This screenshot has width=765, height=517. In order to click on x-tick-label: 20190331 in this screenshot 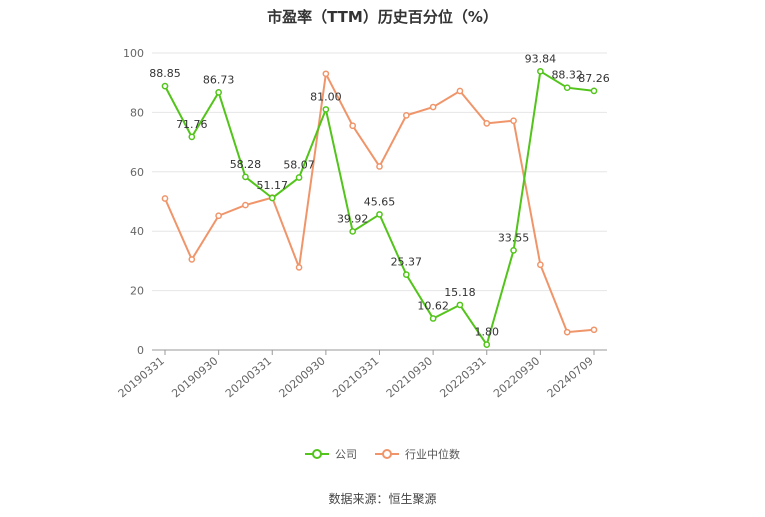, I will do `click(141, 377)`.